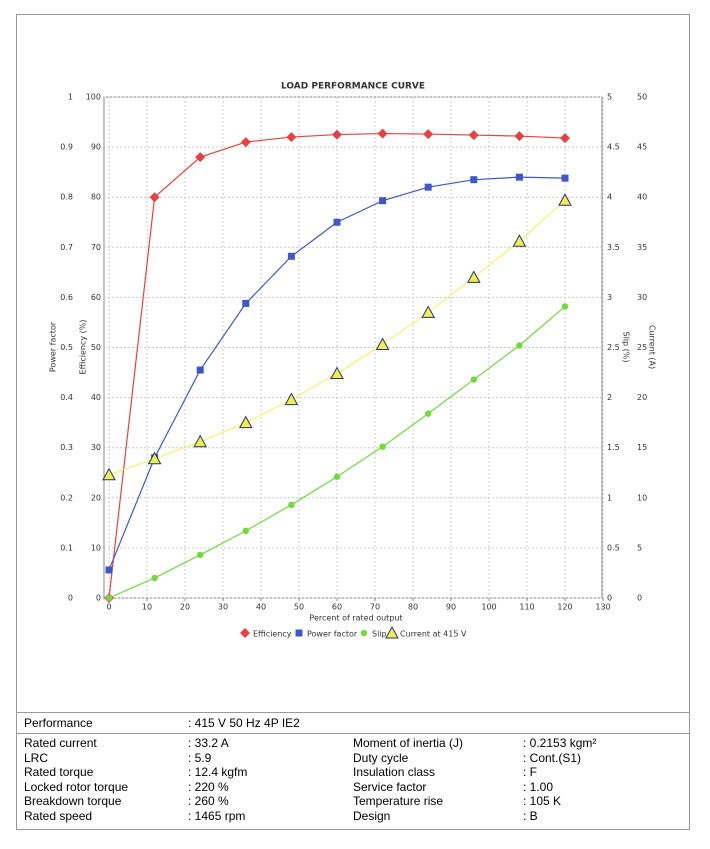 The height and width of the screenshot is (849, 710). Describe the element at coordinates (626, 347) in the screenshot. I see `y-axis-title: Slip (%)` at that location.